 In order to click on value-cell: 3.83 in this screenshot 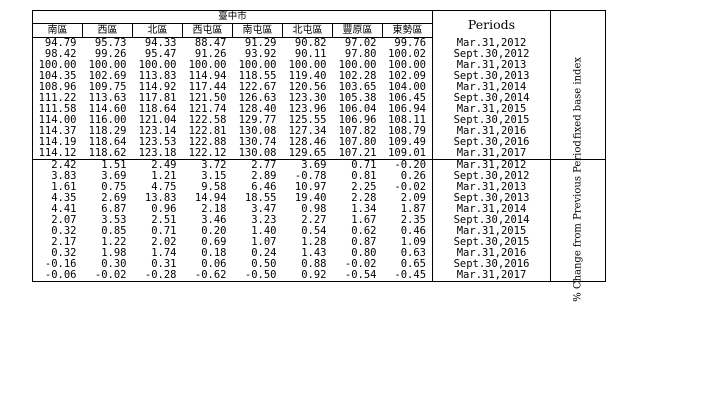, I will do `click(57, 176)`.